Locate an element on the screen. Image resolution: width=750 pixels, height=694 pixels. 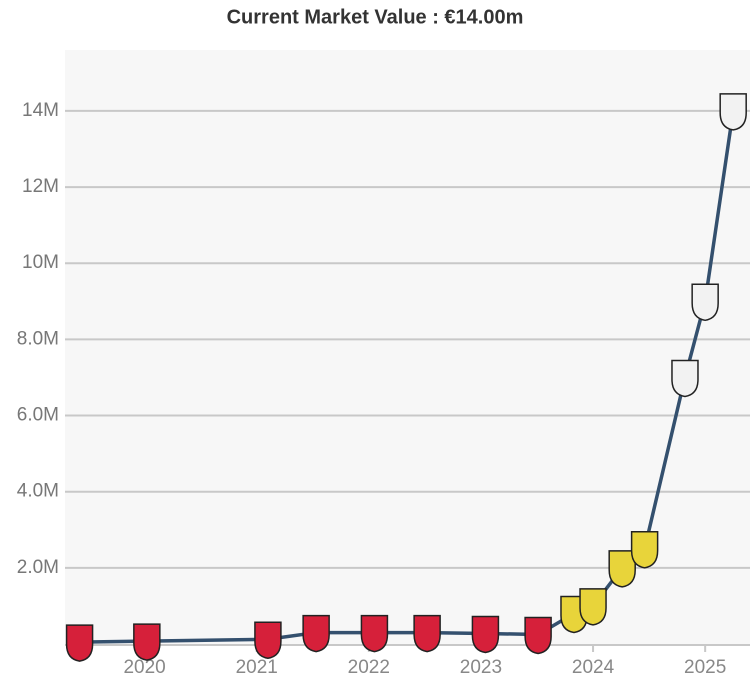
y-tick-label: 4.0M is located at coordinates (38, 491).